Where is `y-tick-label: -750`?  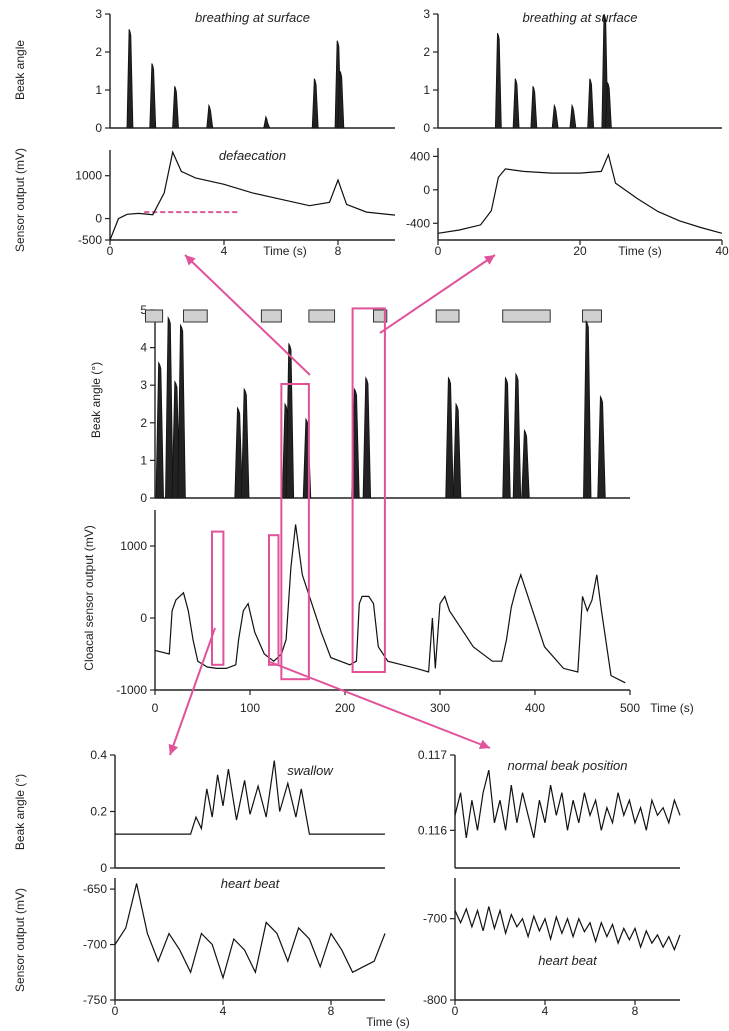
y-tick-label: -750 is located at coordinates (95, 1000).